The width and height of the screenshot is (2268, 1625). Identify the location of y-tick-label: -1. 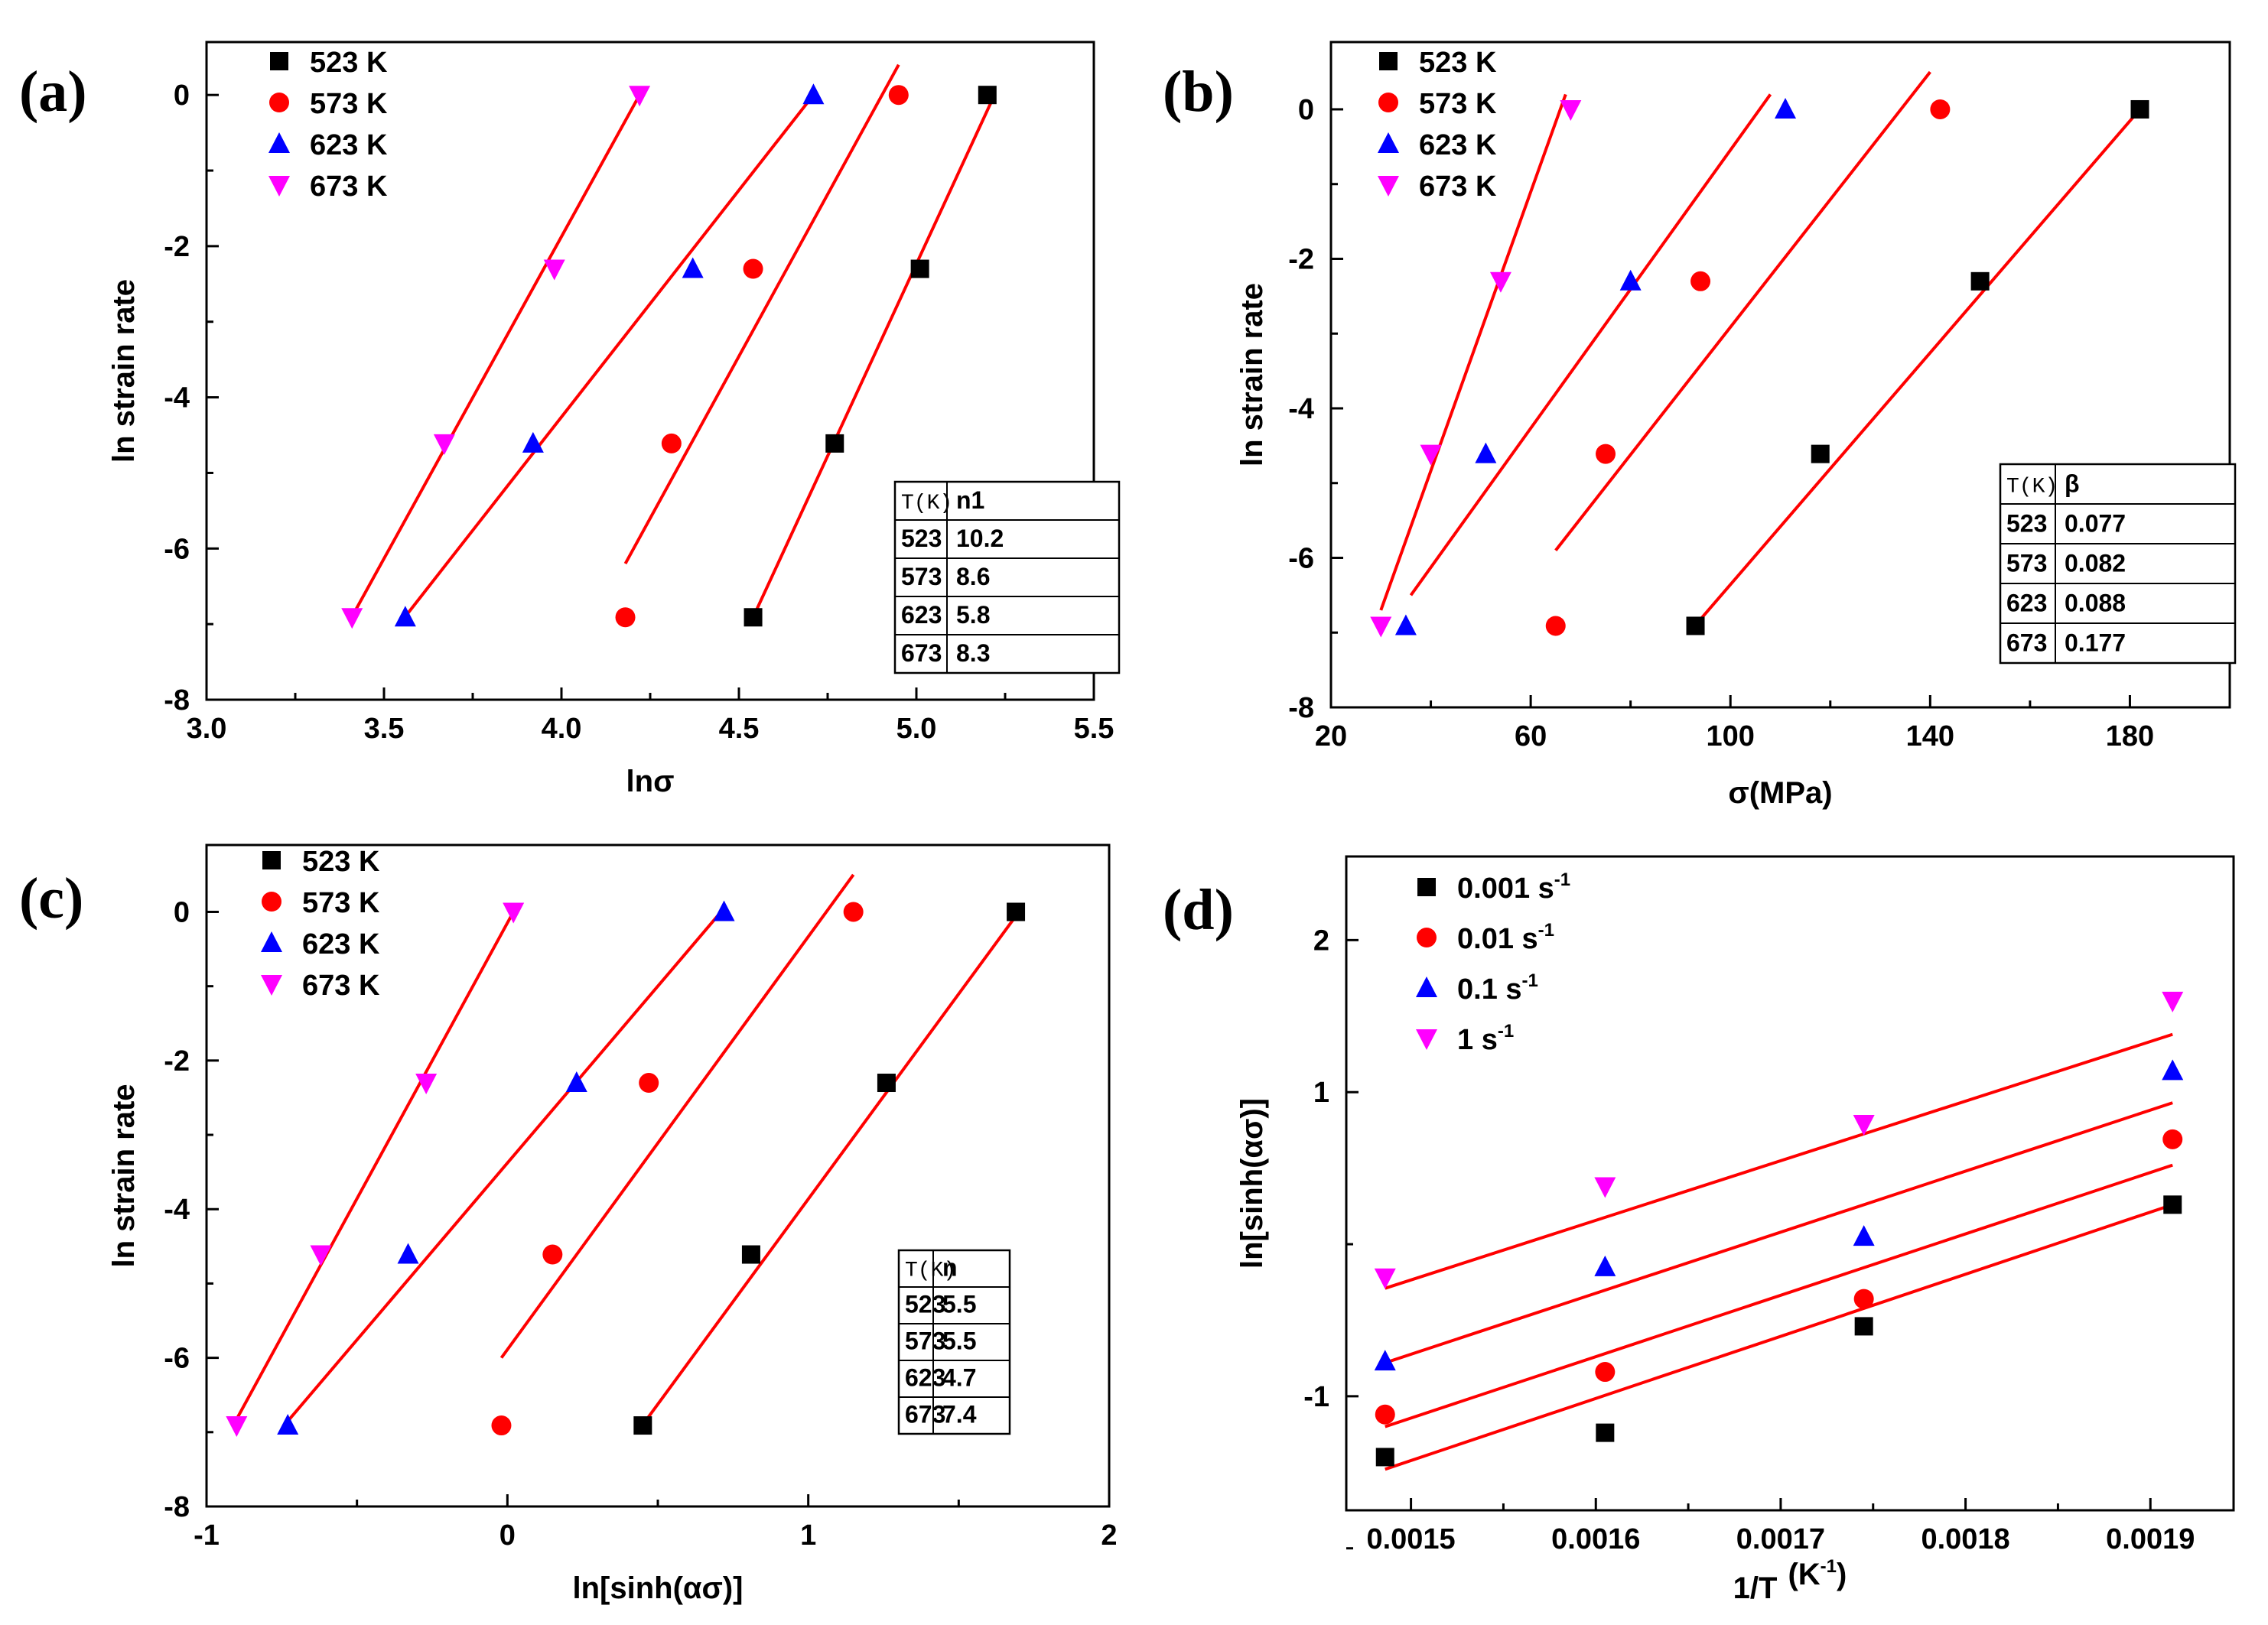
(1316, 1397).